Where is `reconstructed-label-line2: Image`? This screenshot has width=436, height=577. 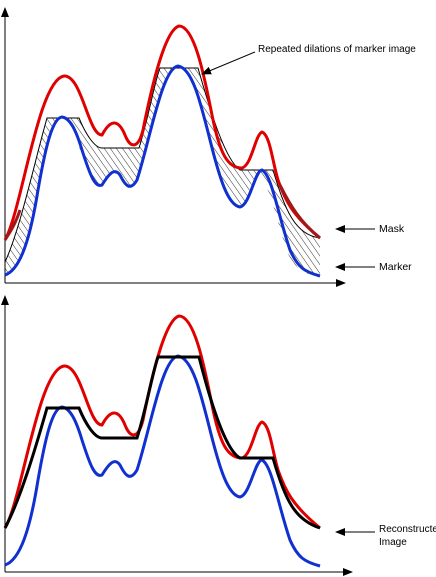
reconstructed-label-line2: Image is located at coordinates (393, 542).